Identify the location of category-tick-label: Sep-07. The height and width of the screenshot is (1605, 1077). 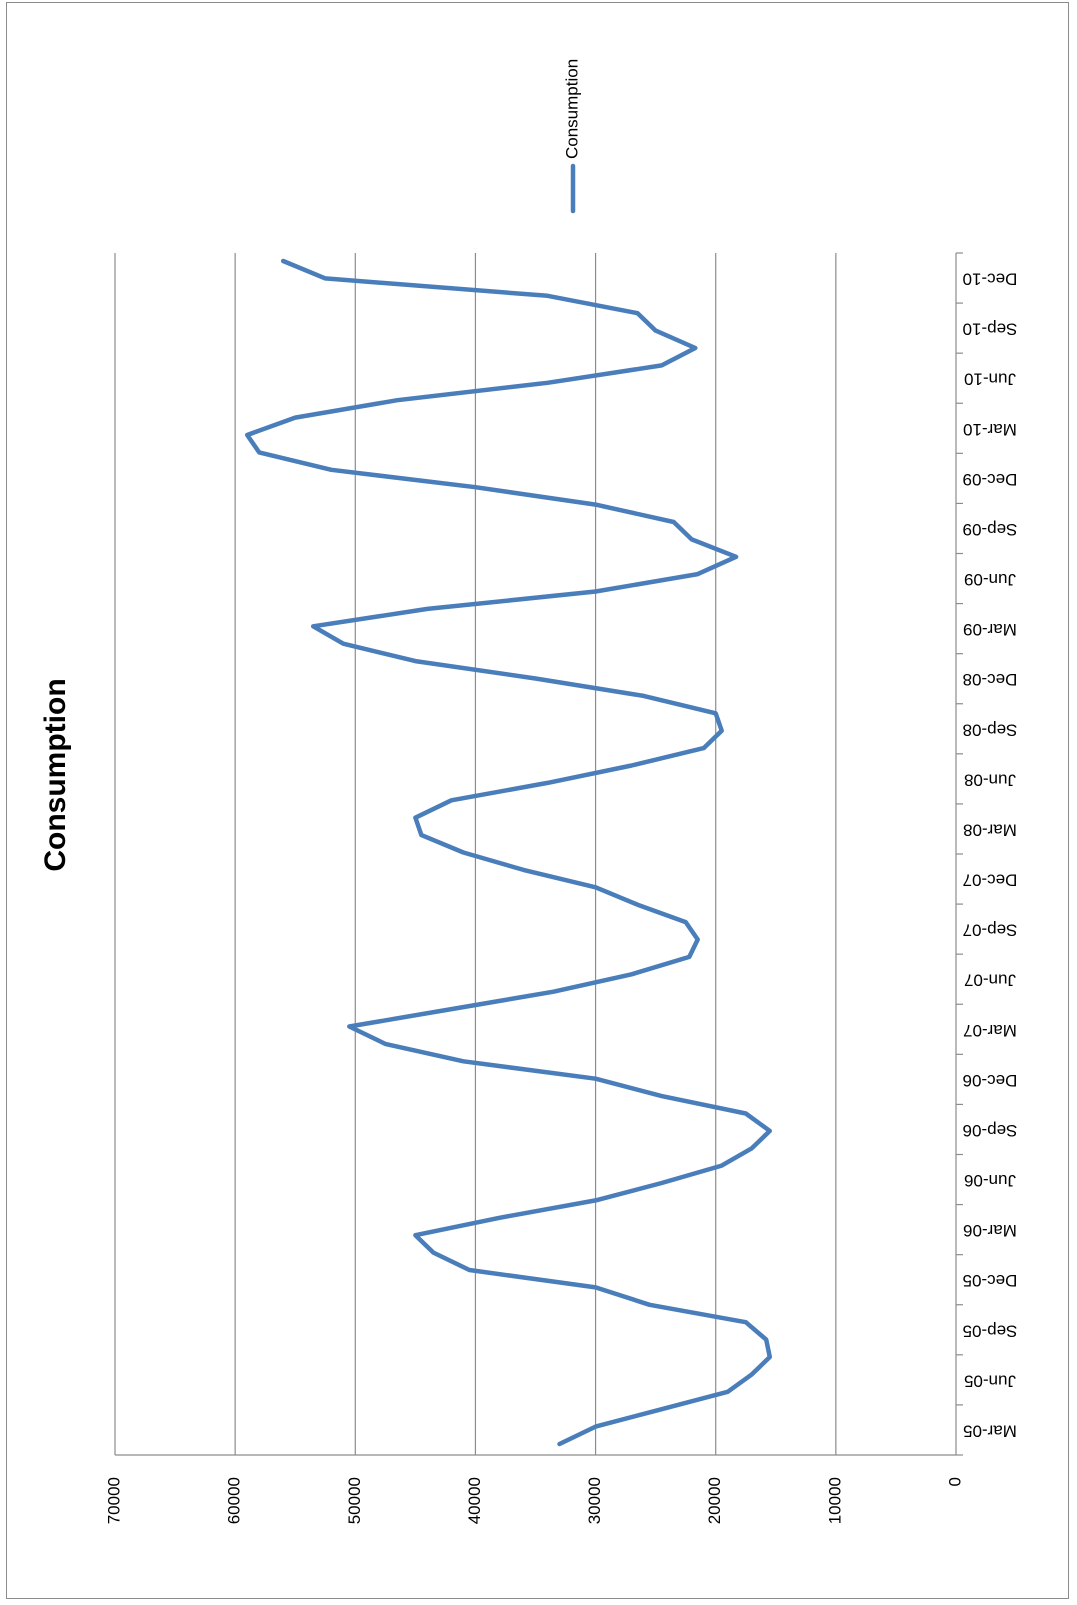
(990, 930).